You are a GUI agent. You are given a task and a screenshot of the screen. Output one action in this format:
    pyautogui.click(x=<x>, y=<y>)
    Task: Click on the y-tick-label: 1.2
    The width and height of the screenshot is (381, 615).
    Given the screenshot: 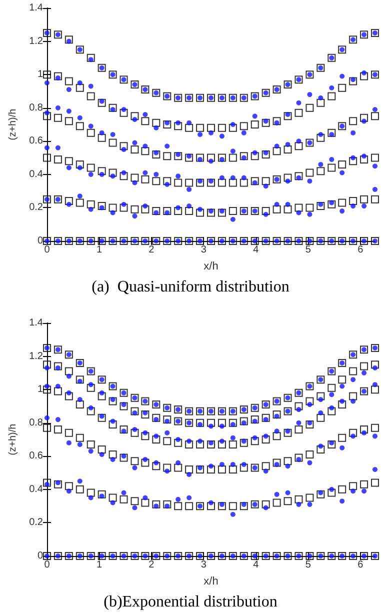 What is the action you would take?
    pyautogui.click(x=36, y=356)
    